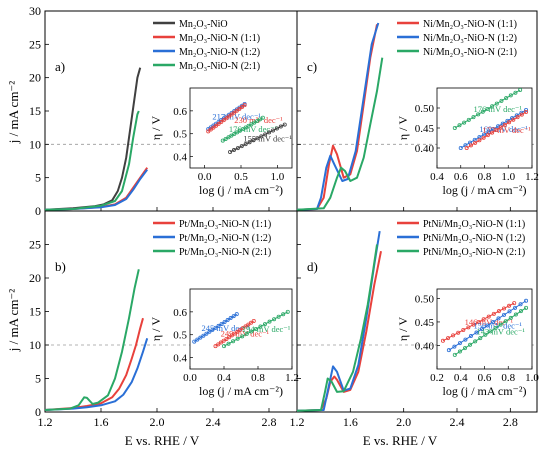 The width and height of the screenshot is (550, 451). What do you see at coordinates (425, 346) in the screenshot?
I see `inset-y-tick-label-d: 0.40` at bounding box center [425, 346].